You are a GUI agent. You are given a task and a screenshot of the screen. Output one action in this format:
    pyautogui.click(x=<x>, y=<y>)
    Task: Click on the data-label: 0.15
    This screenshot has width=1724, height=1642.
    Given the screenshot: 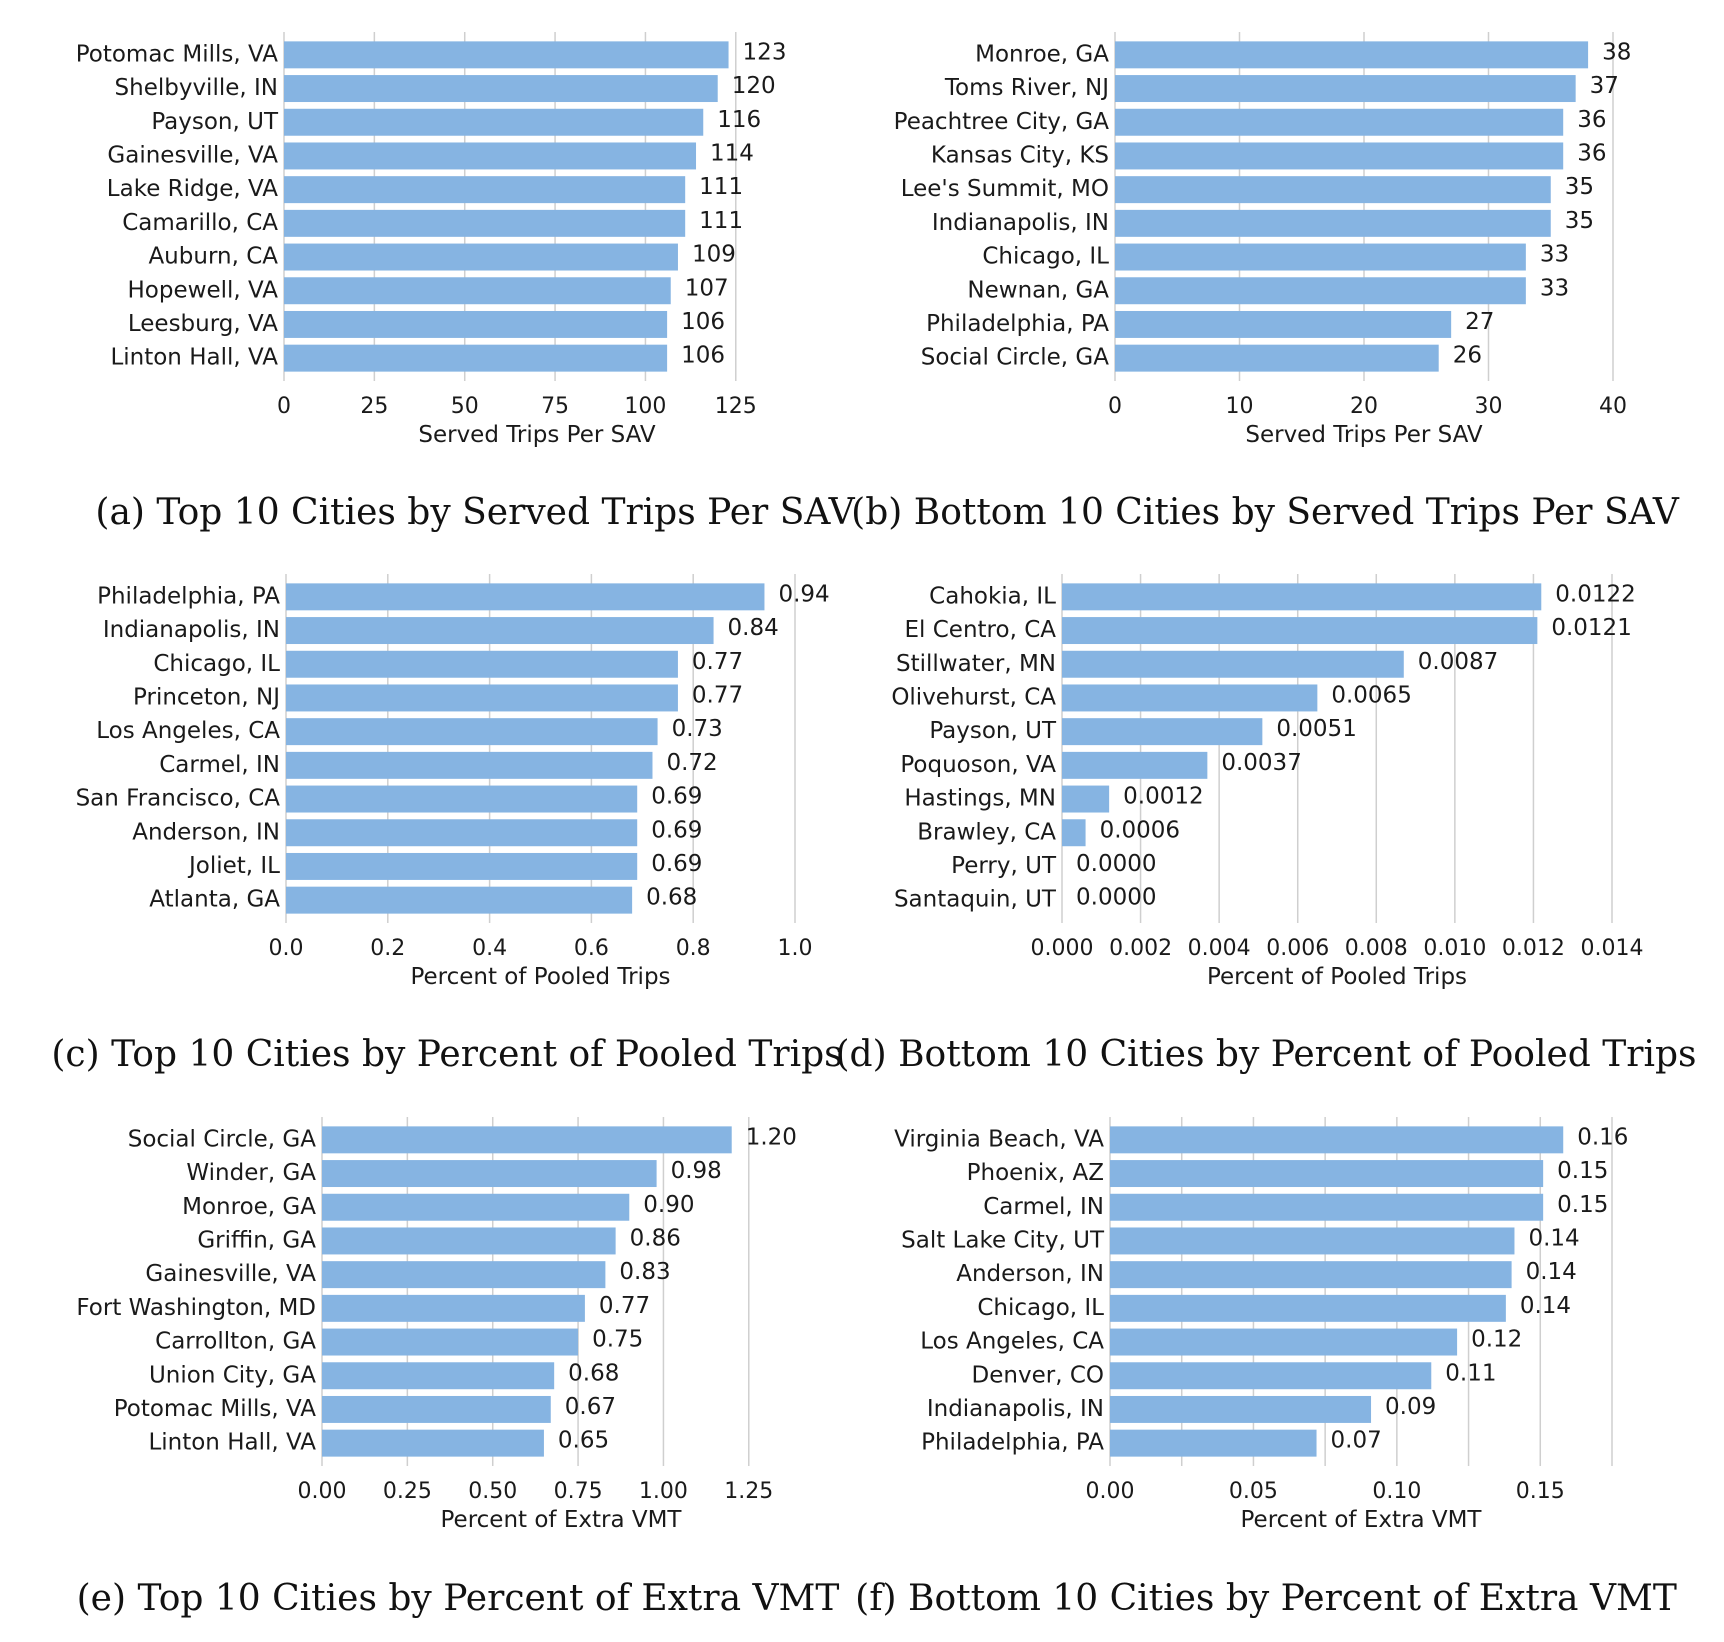 What is the action you would take?
    pyautogui.click(x=1582, y=1171)
    